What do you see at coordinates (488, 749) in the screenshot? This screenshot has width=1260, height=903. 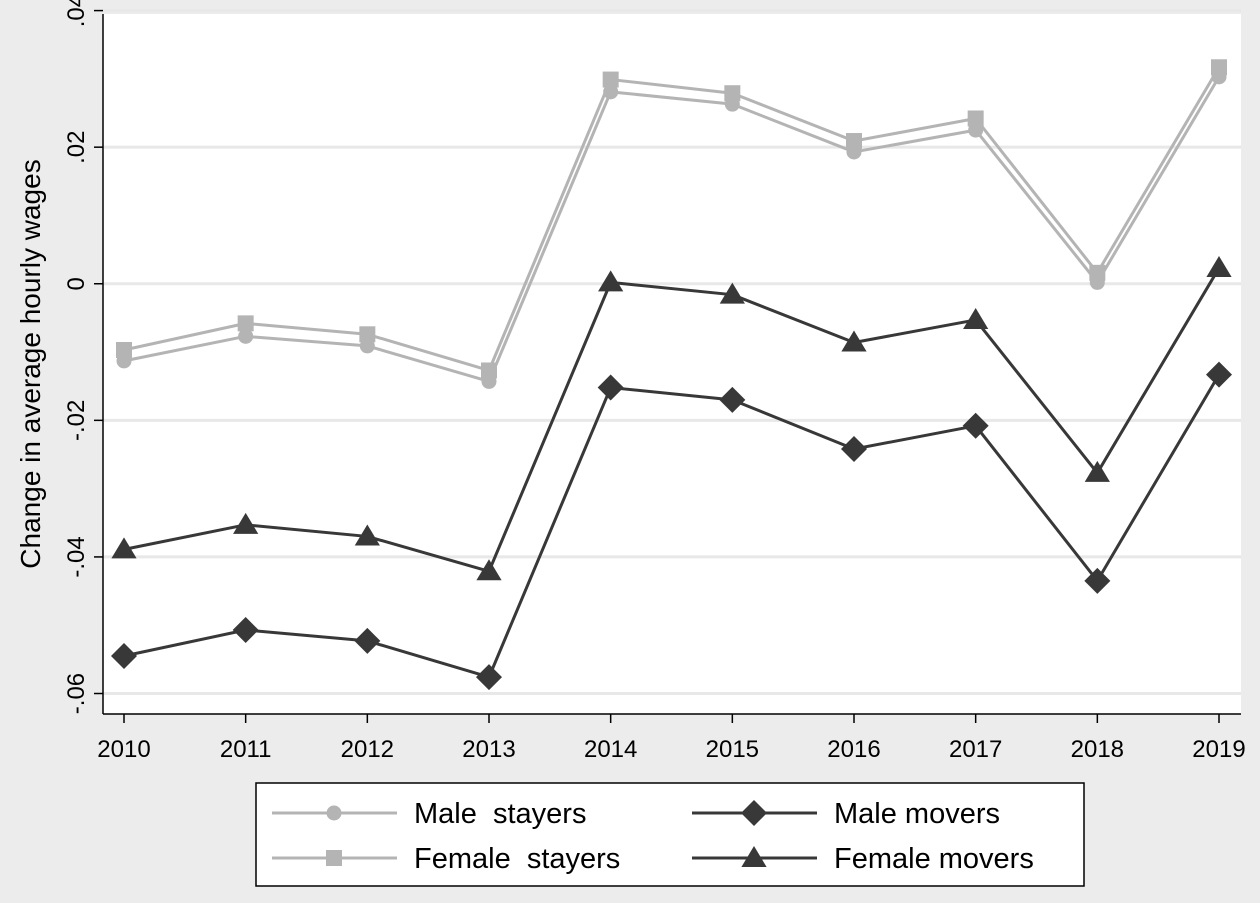 I see `x-tick-label: 2013` at bounding box center [488, 749].